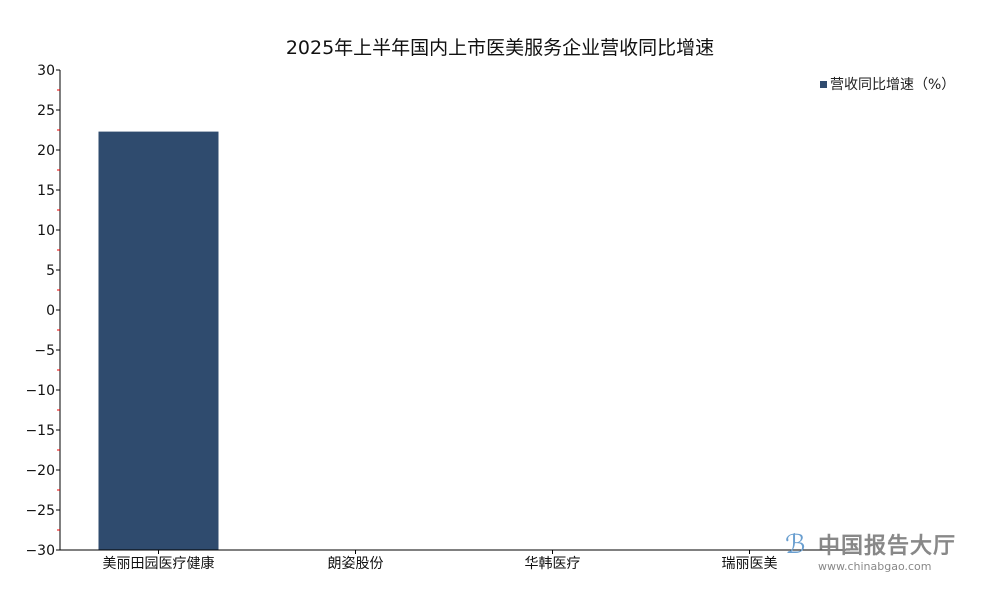 This screenshot has width=1000, height=600. Describe the element at coordinates (44, 351) in the screenshot. I see `y-tick-label: −5` at that location.